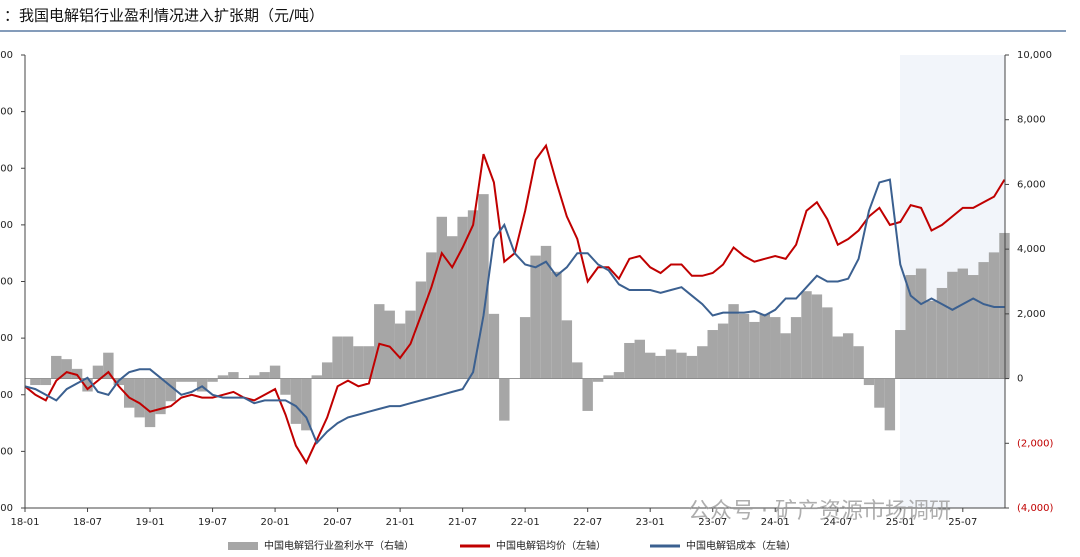 This screenshot has width=1080, height=557. Describe the element at coordinates (837, 522) in the screenshot. I see `x-tick-label: 24-07` at that location.